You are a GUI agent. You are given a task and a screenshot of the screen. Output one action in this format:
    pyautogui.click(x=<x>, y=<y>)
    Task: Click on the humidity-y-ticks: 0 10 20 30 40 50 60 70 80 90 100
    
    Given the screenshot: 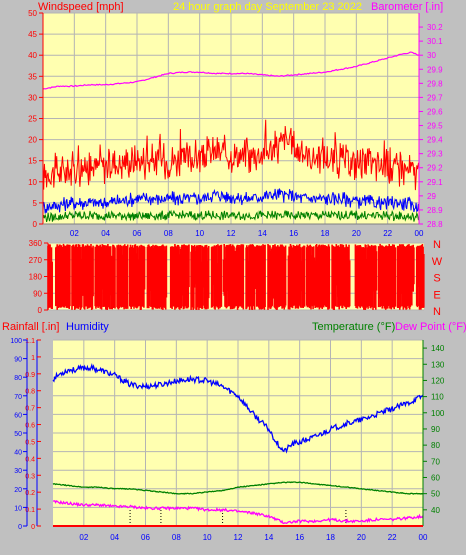 What is the action you would take?
    pyautogui.click(x=19, y=434)
    